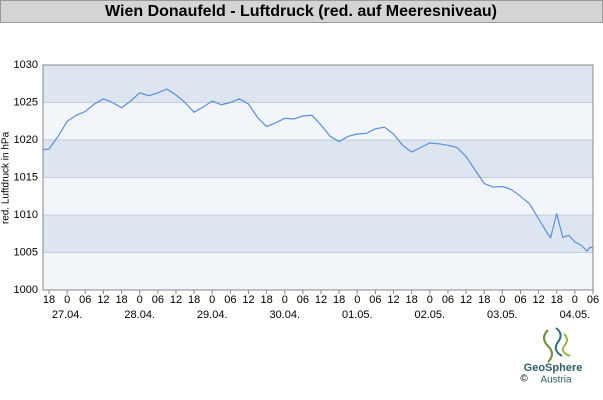 Image resolution: width=603 pixels, height=400 pixels. I want to click on date-label: 29.04., so click(212, 315).